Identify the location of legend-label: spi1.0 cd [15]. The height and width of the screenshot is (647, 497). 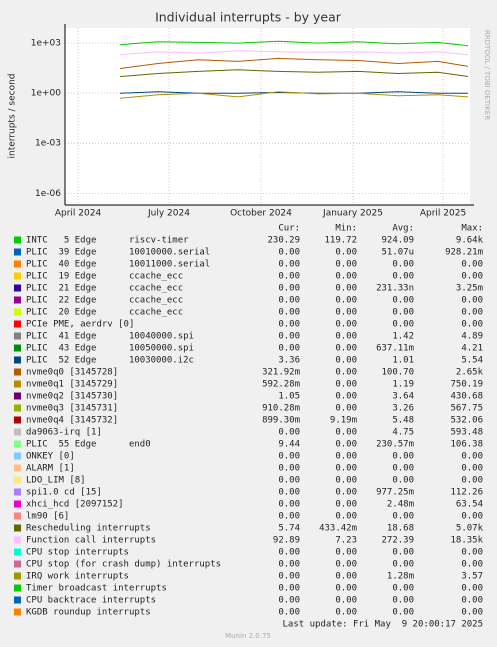
(64, 493).